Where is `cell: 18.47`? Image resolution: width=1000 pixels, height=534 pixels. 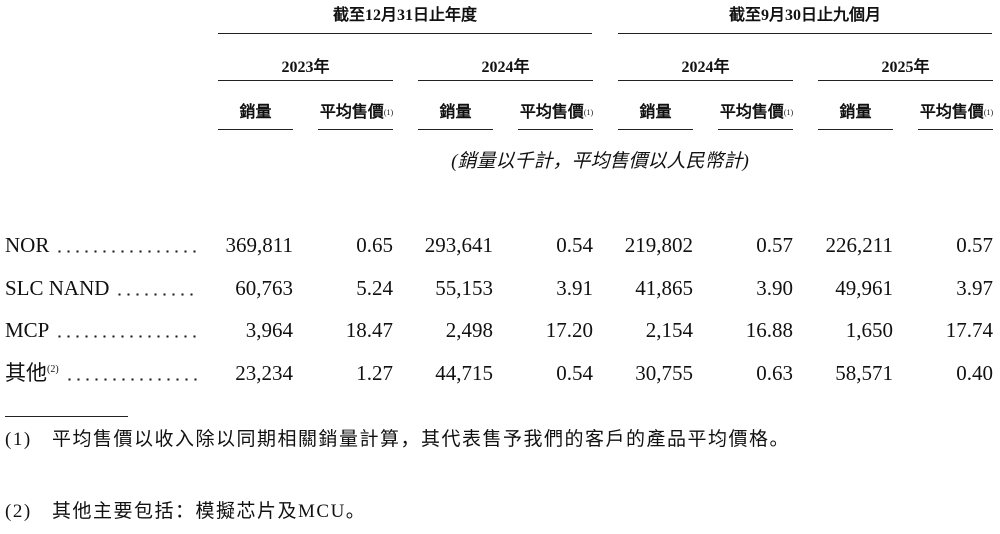 cell: 18.47 is located at coordinates (369, 330).